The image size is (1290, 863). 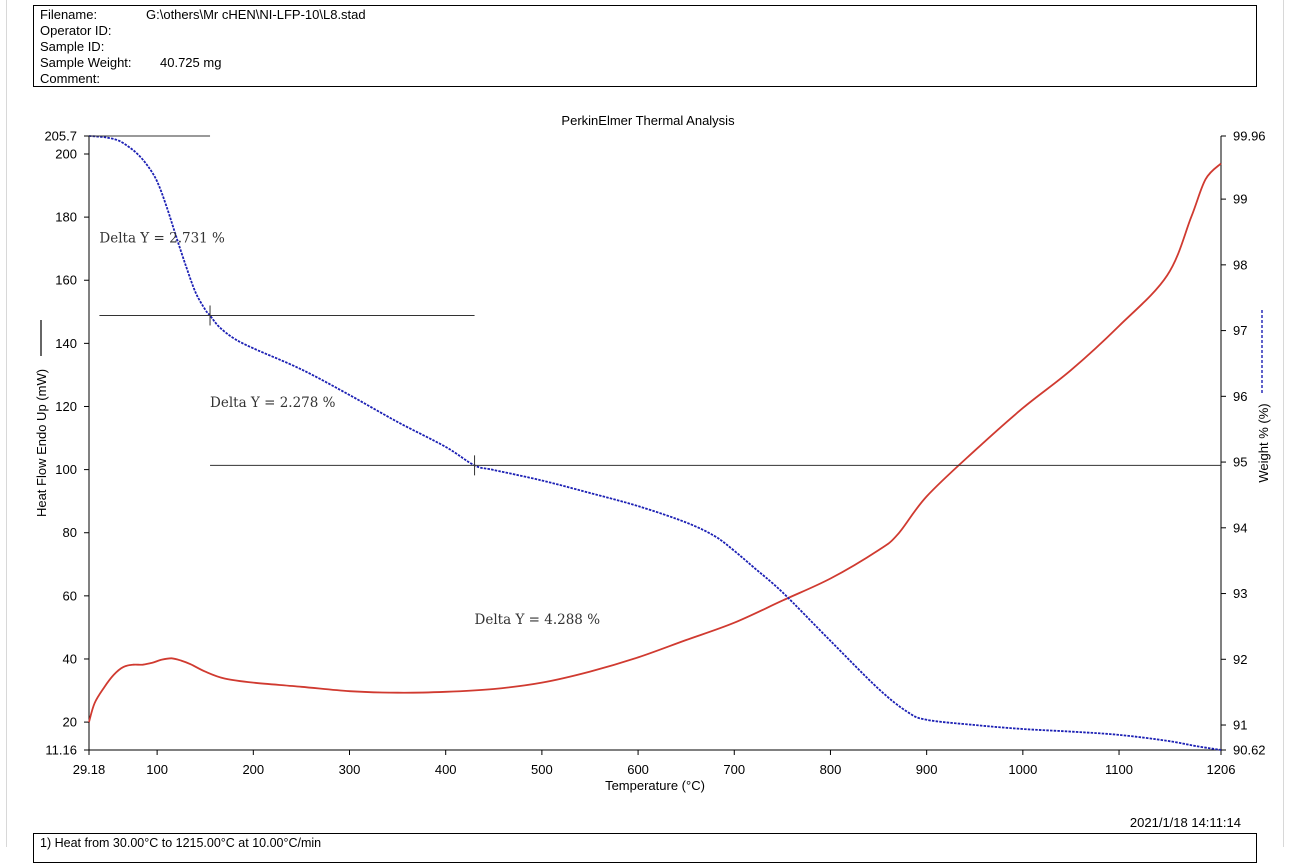 What do you see at coordinates (66, 280) in the screenshot?
I see `y-left-tick-label: 160` at bounding box center [66, 280].